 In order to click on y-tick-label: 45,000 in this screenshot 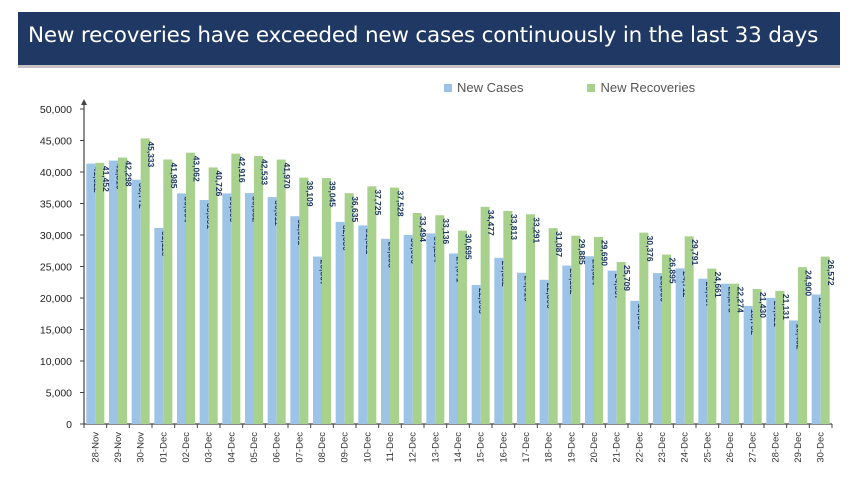, I will do `click(56, 142)`.